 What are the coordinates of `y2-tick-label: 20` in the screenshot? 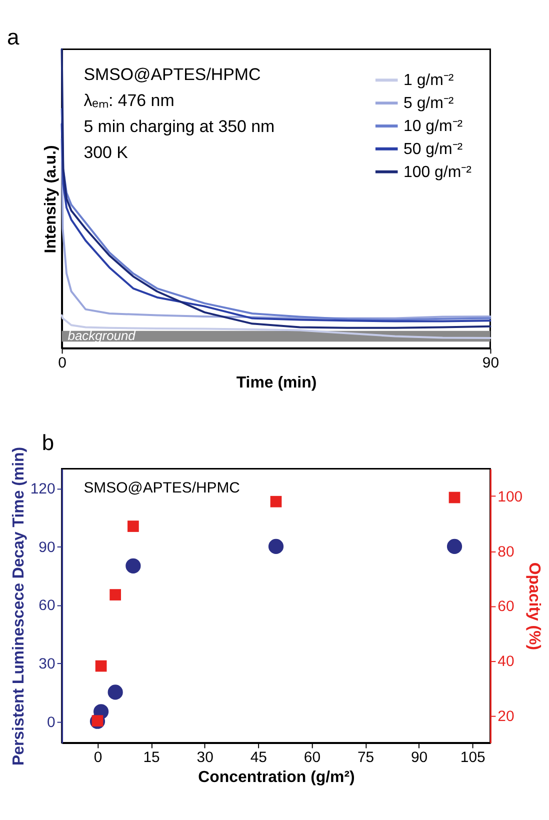 It's located at (506, 716).